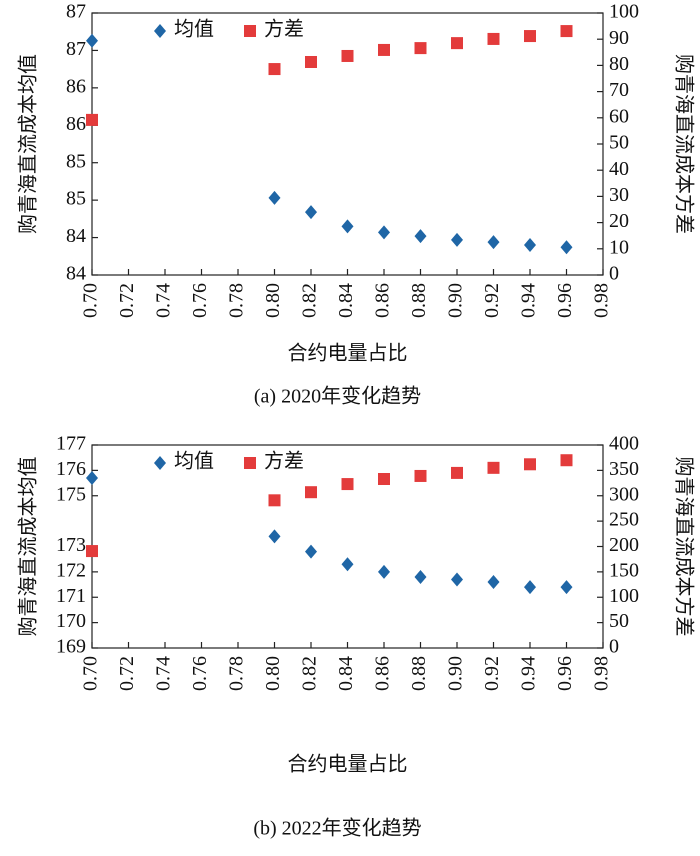  I want to click on y2-tick-label: 70, so click(619, 90).